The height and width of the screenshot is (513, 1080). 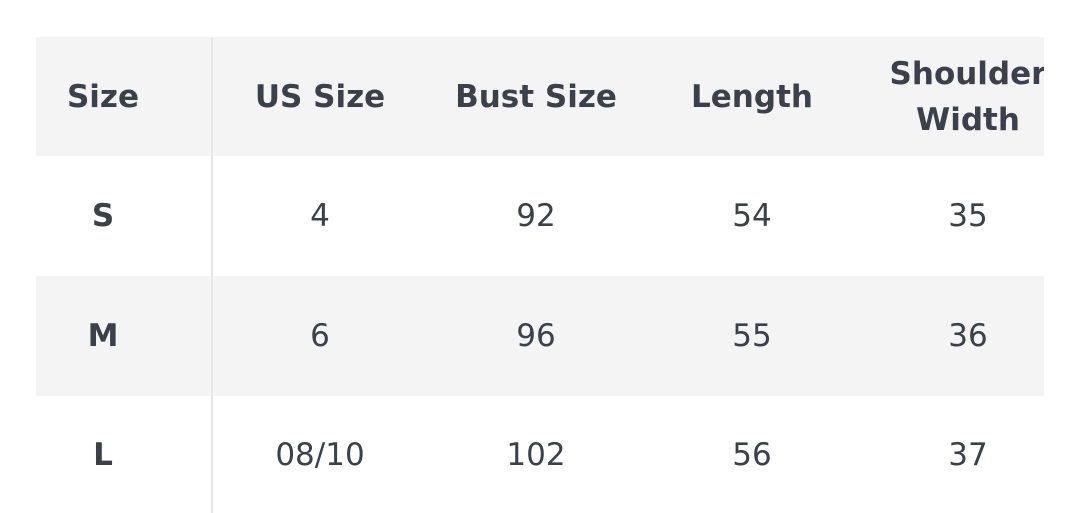 I want to click on table-cell: 6, so click(x=320, y=336).